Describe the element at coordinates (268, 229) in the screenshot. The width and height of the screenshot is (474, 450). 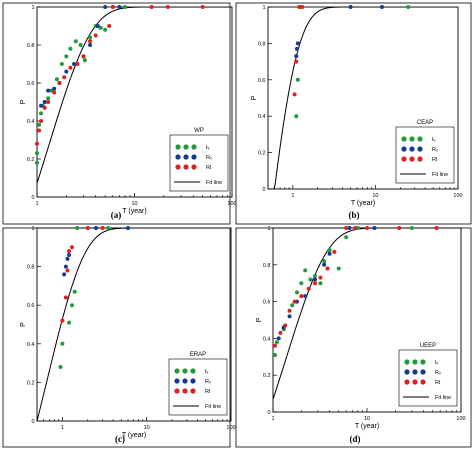
I see `y-tick-label: 1` at that location.